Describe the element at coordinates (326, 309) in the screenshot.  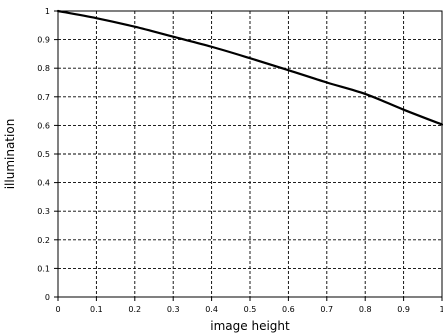
I see `x-tick-label: 0.7` at that location.